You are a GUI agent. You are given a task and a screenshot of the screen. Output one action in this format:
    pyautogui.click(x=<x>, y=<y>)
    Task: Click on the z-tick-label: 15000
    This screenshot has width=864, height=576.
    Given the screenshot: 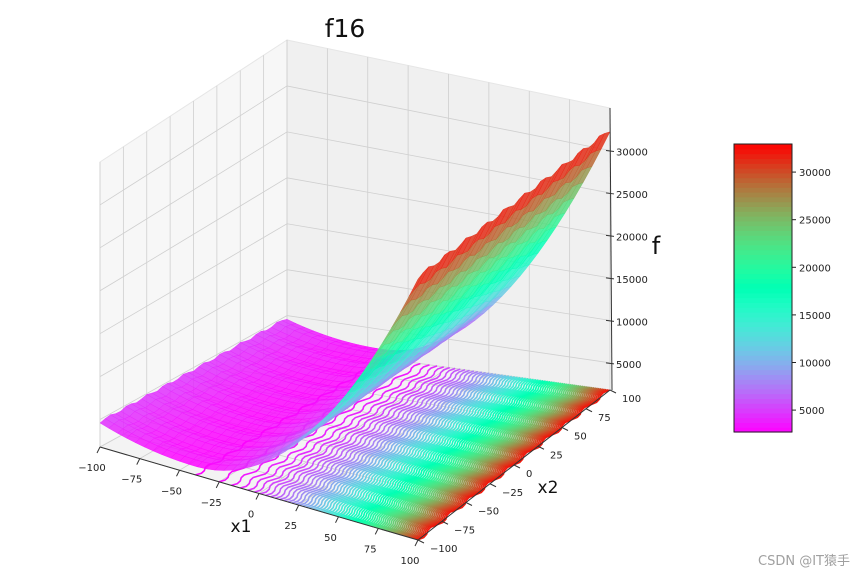 What is the action you would take?
    pyautogui.click(x=632, y=280)
    